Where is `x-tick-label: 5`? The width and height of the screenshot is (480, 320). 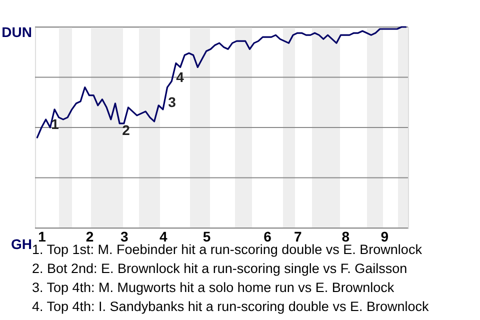
x-tick-label: 5 is located at coordinates (206, 236).